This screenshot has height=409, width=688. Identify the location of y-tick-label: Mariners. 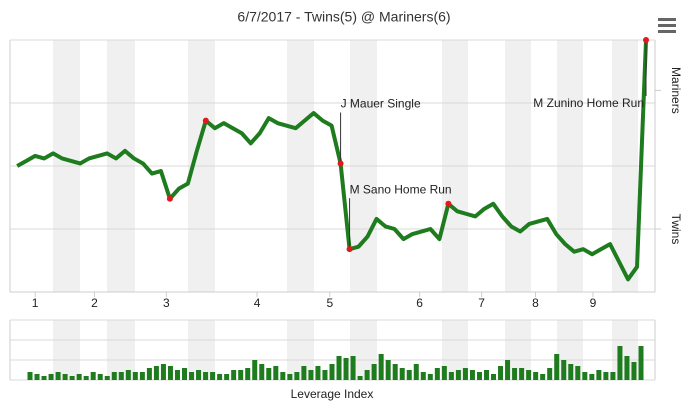
(676, 90).